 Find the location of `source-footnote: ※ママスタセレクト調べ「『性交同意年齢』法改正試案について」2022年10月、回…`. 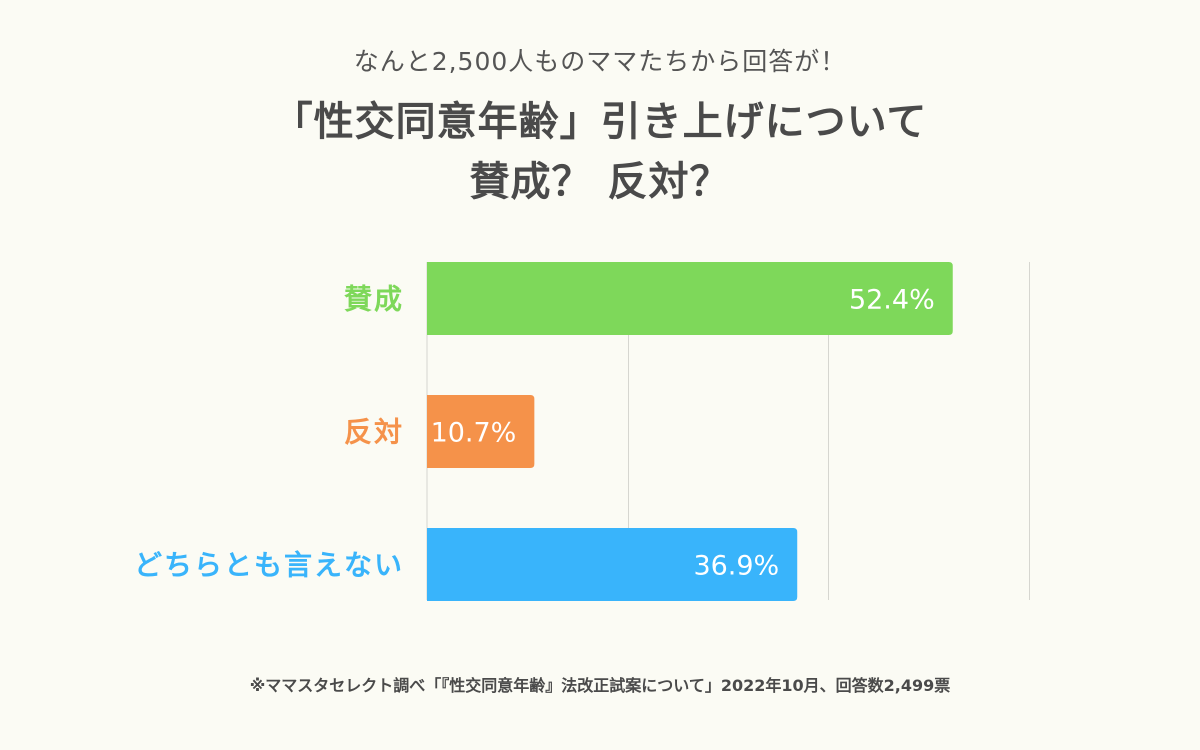

source-footnote: ※ママスタセレクト調べ「『性交同意年齢』法改正試案について」2022年10月、回… is located at coordinates (600, 685).